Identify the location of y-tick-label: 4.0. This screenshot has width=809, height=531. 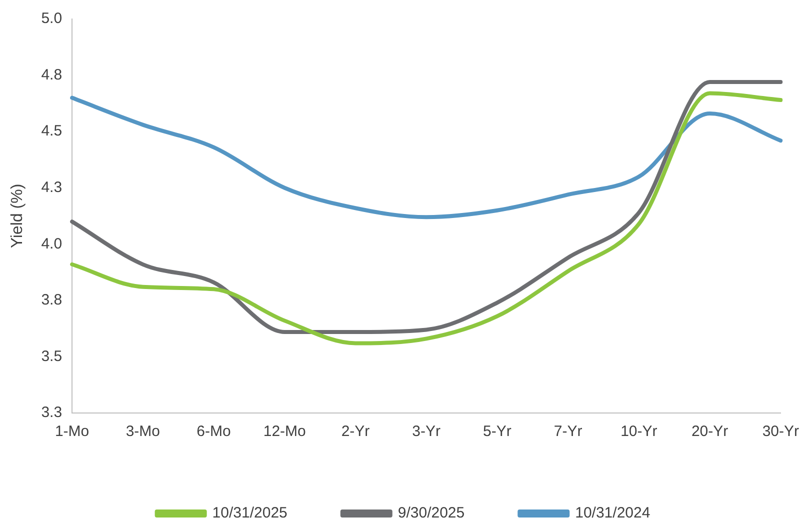
(51, 243).